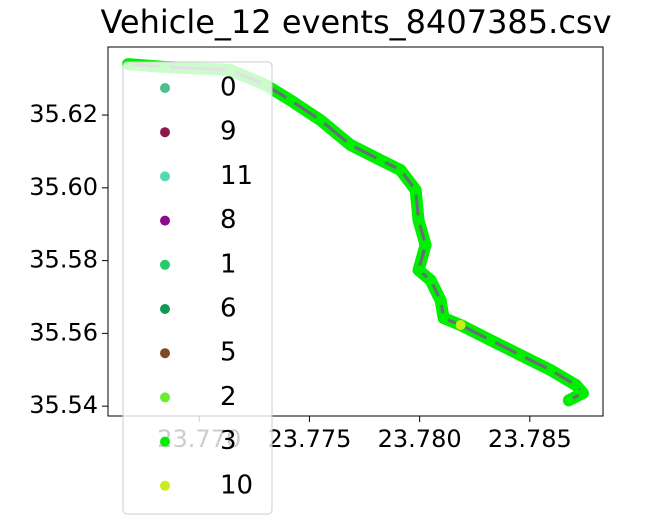  I want to click on legend-label: 1, so click(228, 264).